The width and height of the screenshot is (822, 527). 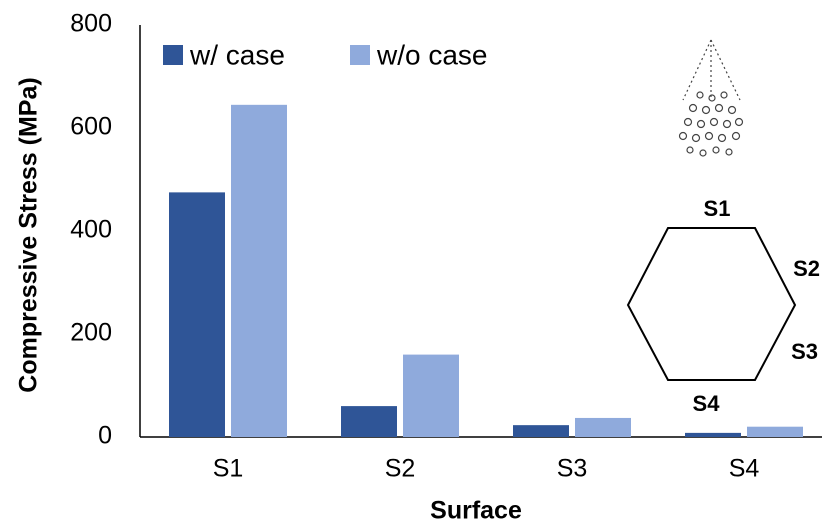 What do you see at coordinates (105, 436) in the screenshot?
I see `y-tick-label: 0` at bounding box center [105, 436].